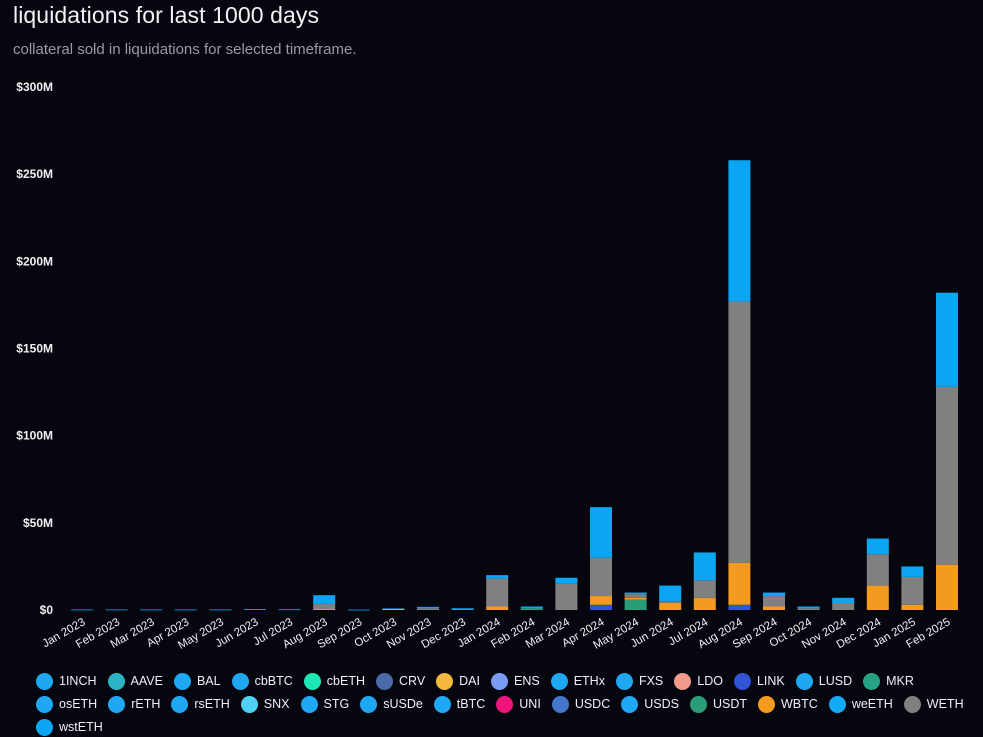 Image resolution: width=983 pixels, height=737 pixels. I want to click on legend-item-dai: DAI, so click(458, 681).